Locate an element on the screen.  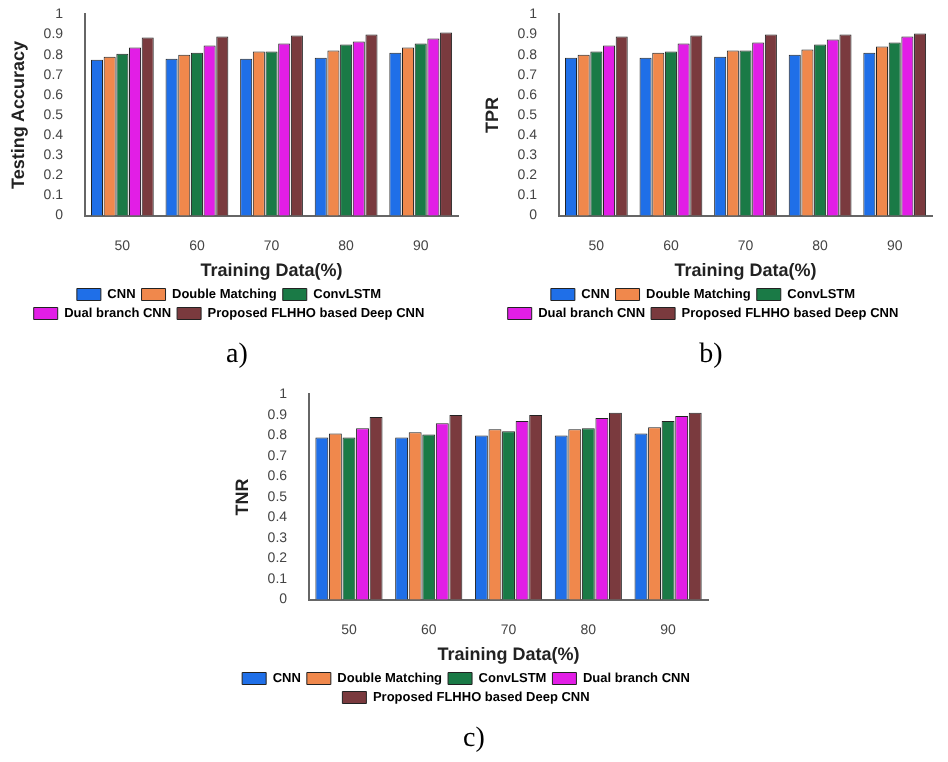
text: c) is located at coordinates (474, 740).